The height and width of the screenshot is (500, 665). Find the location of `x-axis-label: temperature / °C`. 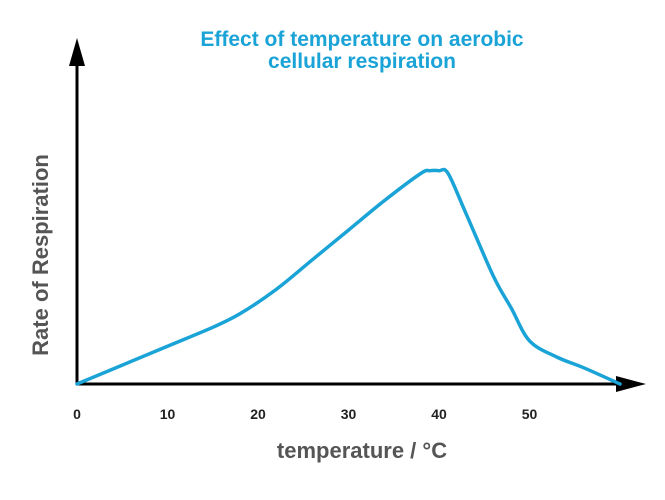

x-axis-label: temperature / °C is located at coordinates (362, 450).